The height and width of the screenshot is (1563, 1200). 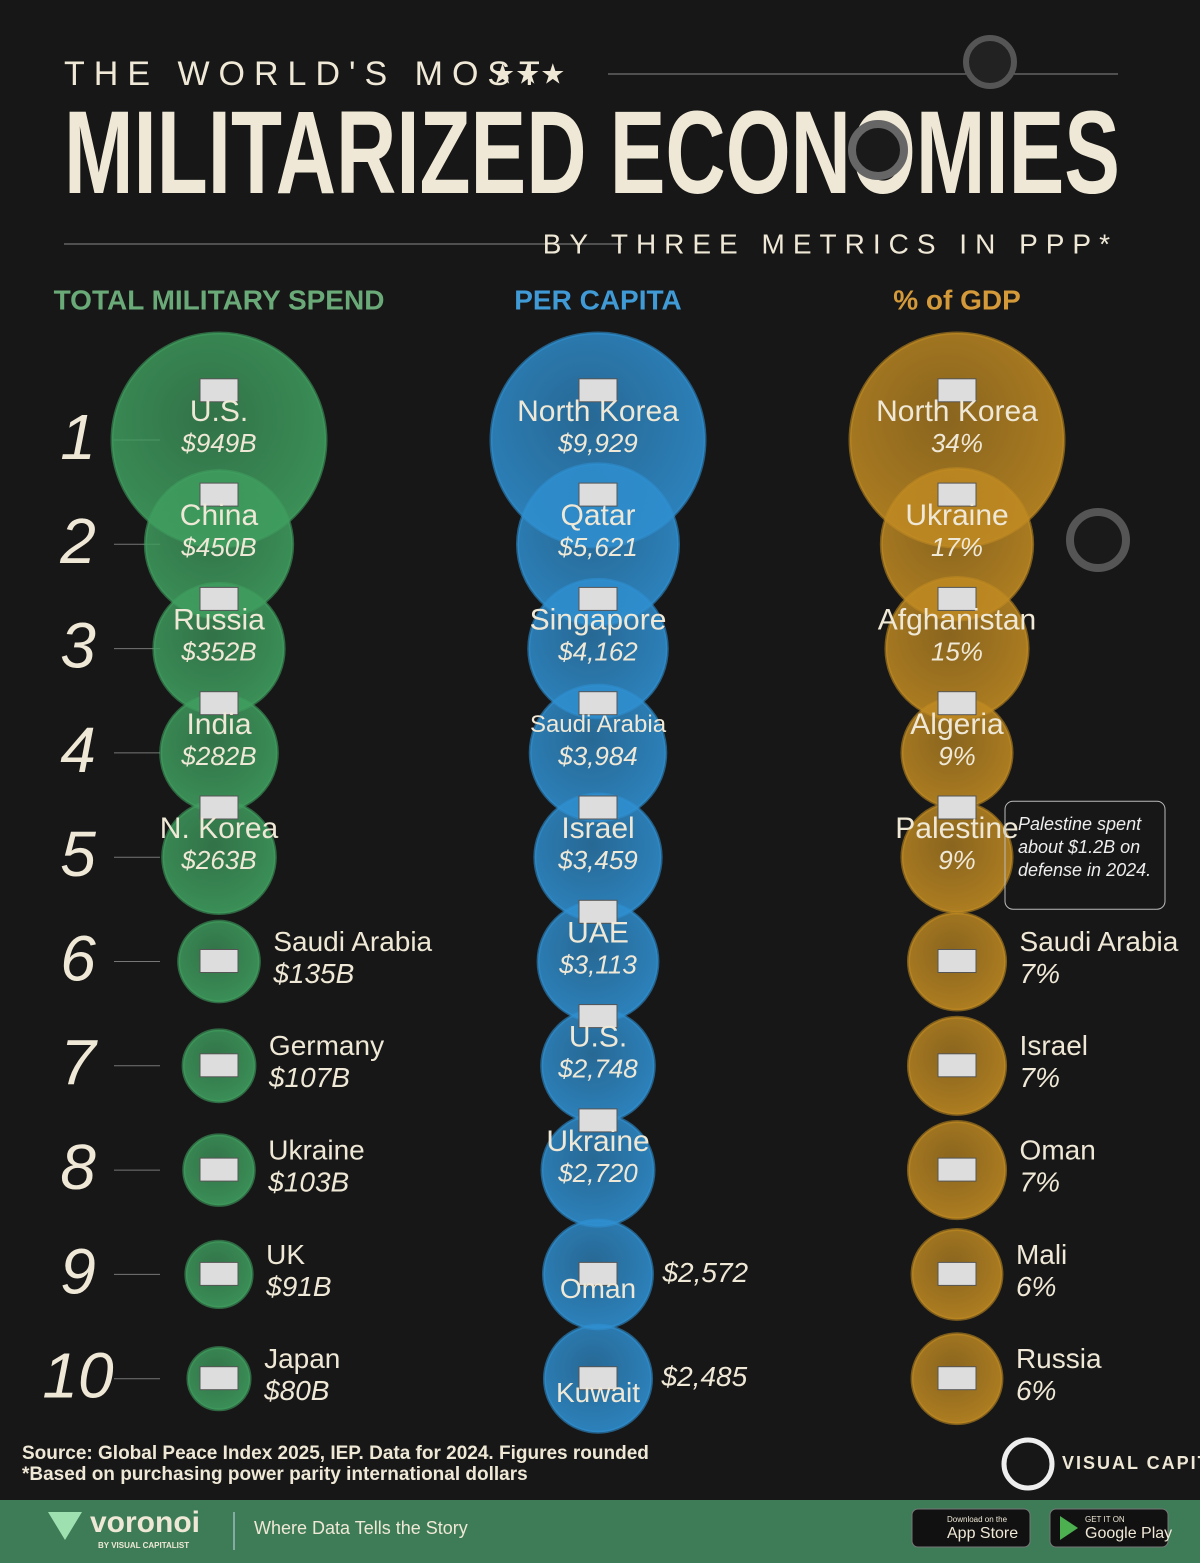 What do you see at coordinates (218, 756) in the screenshot?
I see `value-label: $282B` at bounding box center [218, 756].